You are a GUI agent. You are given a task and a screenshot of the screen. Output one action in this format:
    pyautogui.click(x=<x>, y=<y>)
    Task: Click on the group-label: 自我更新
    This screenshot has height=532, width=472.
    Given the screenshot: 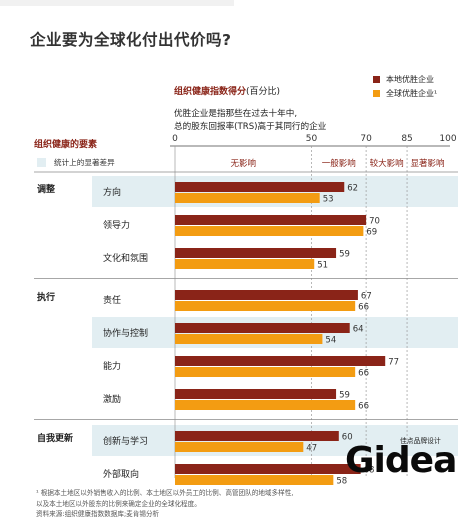 What is the action you would take?
    pyautogui.click(x=55, y=438)
    